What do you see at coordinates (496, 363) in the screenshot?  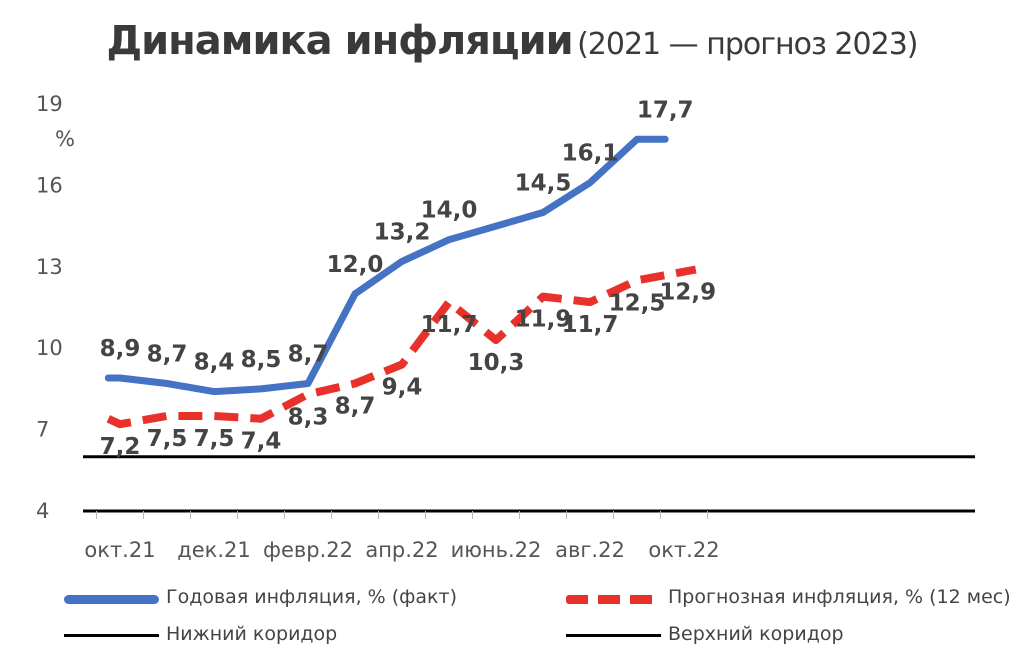 I see `data-label-forecast: 10,3` at bounding box center [496, 363].